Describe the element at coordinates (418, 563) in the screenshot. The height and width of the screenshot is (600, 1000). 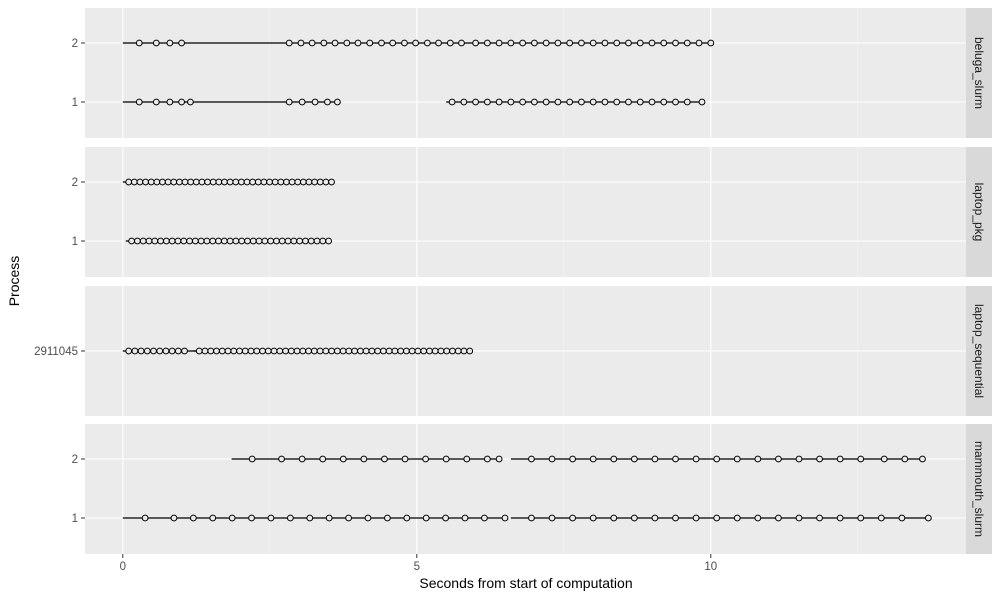
I see `x-axis: 0 5 10` at that location.